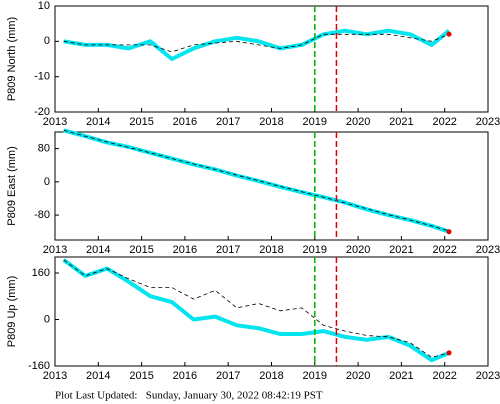 The height and width of the screenshot is (404, 500). Describe the element at coordinates (44, 6) in the screenshot. I see `y-tick-label: 10` at that location.